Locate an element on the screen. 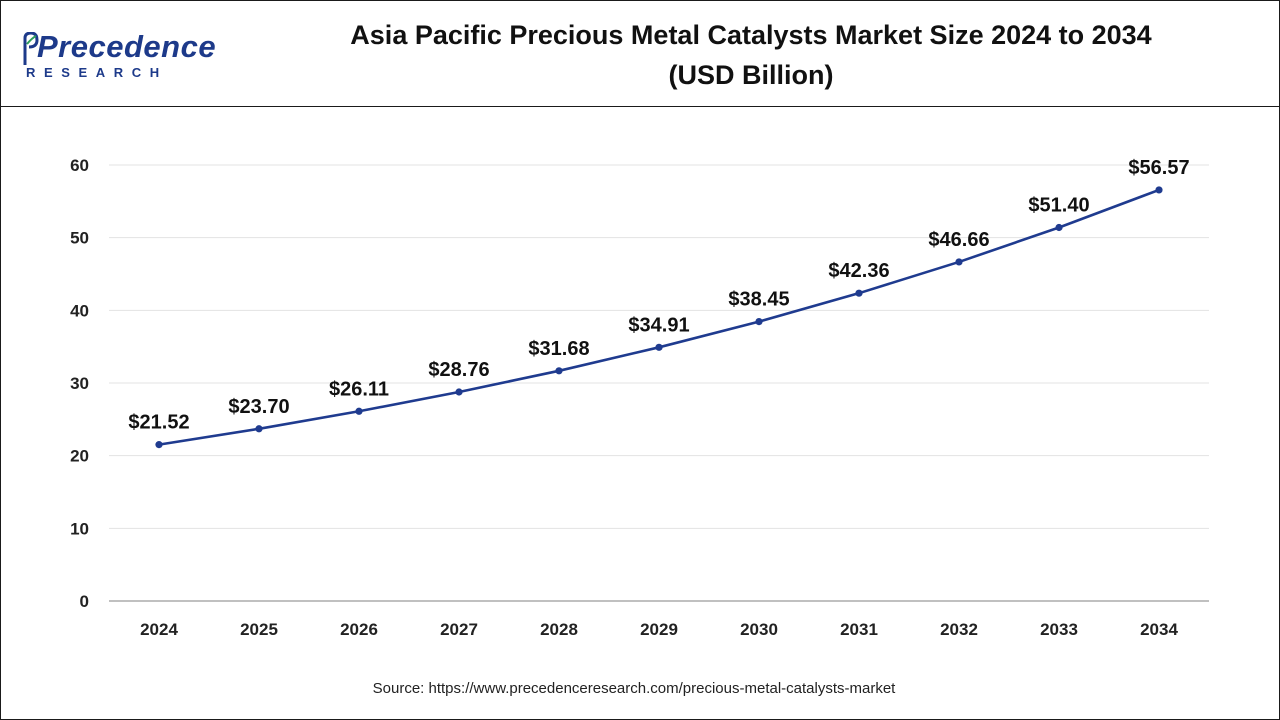 The width and height of the screenshot is (1280, 720). brand-logo: Precedence RESEARCH is located at coordinates (123, 57).